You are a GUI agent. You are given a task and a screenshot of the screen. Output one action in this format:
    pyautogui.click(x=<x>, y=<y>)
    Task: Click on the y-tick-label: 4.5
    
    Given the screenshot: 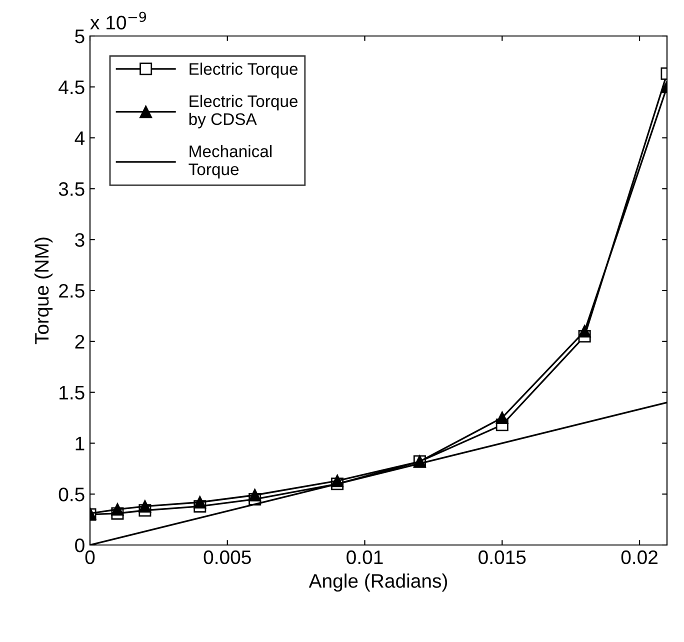 What is the action you would take?
    pyautogui.click(x=71, y=87)
    